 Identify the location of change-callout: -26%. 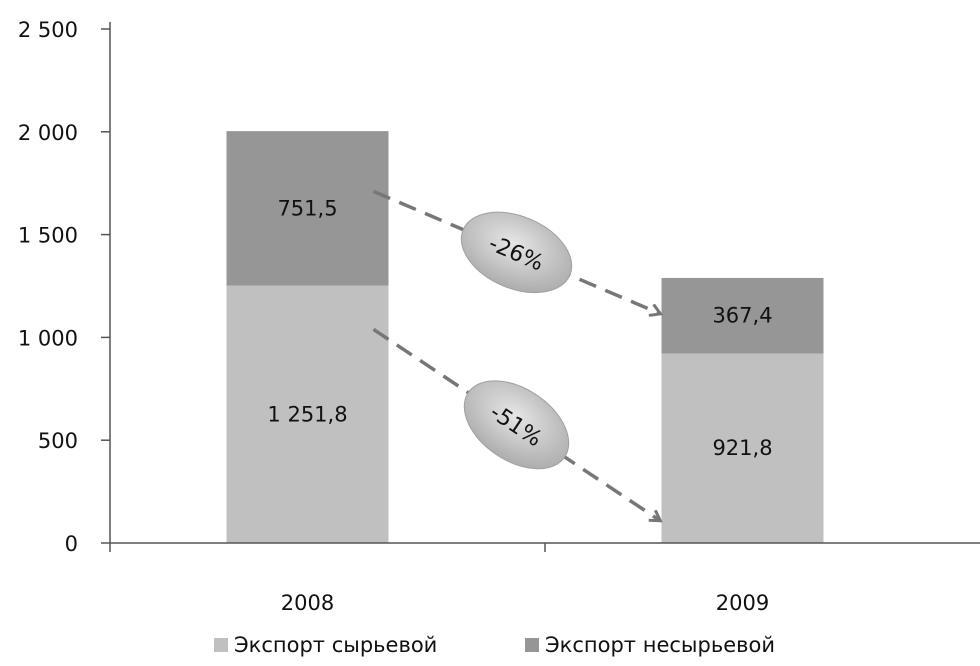
(516, 252).